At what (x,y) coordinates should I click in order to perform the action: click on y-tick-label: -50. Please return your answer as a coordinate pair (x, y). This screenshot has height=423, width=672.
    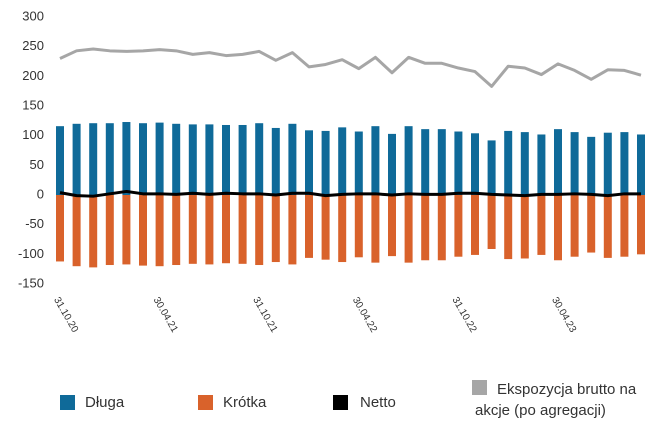
    Looking at the image, I should click on (34, 223).